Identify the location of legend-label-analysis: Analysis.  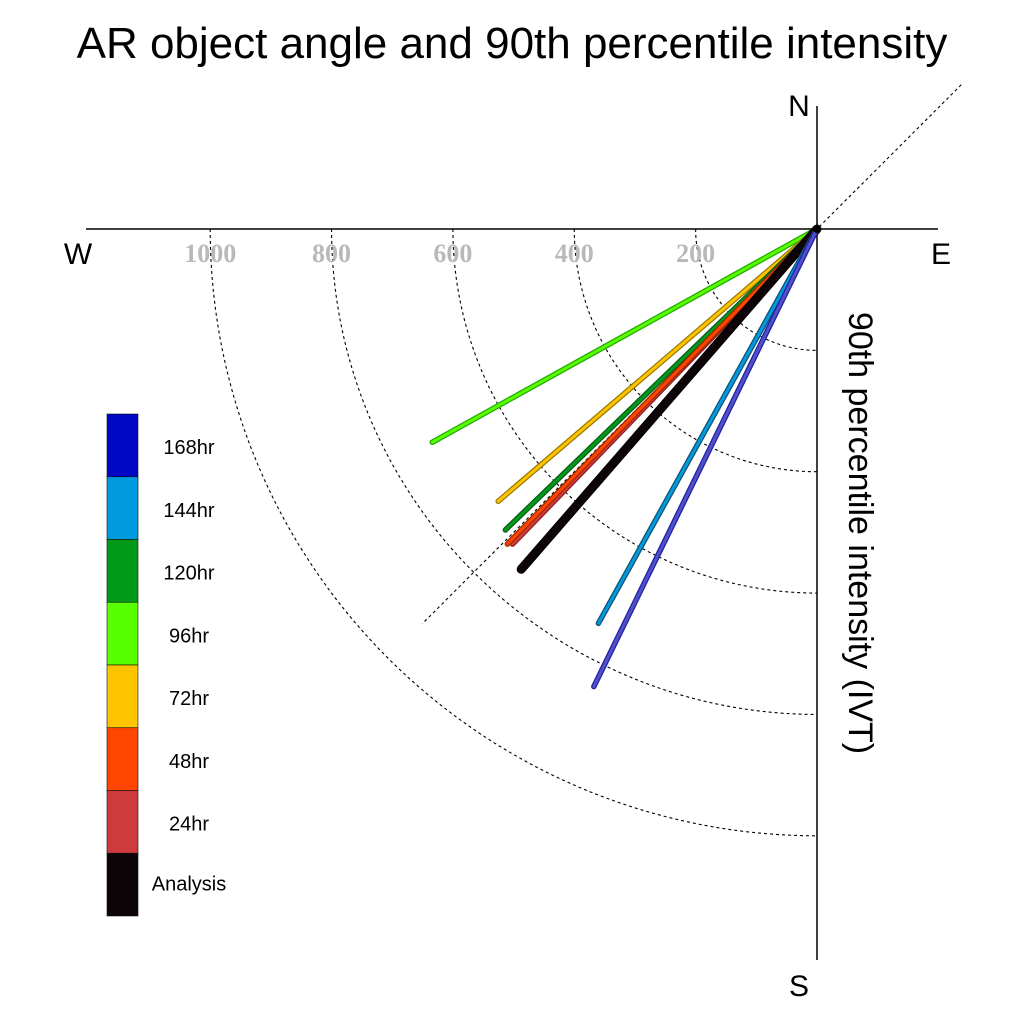
(189, 884).